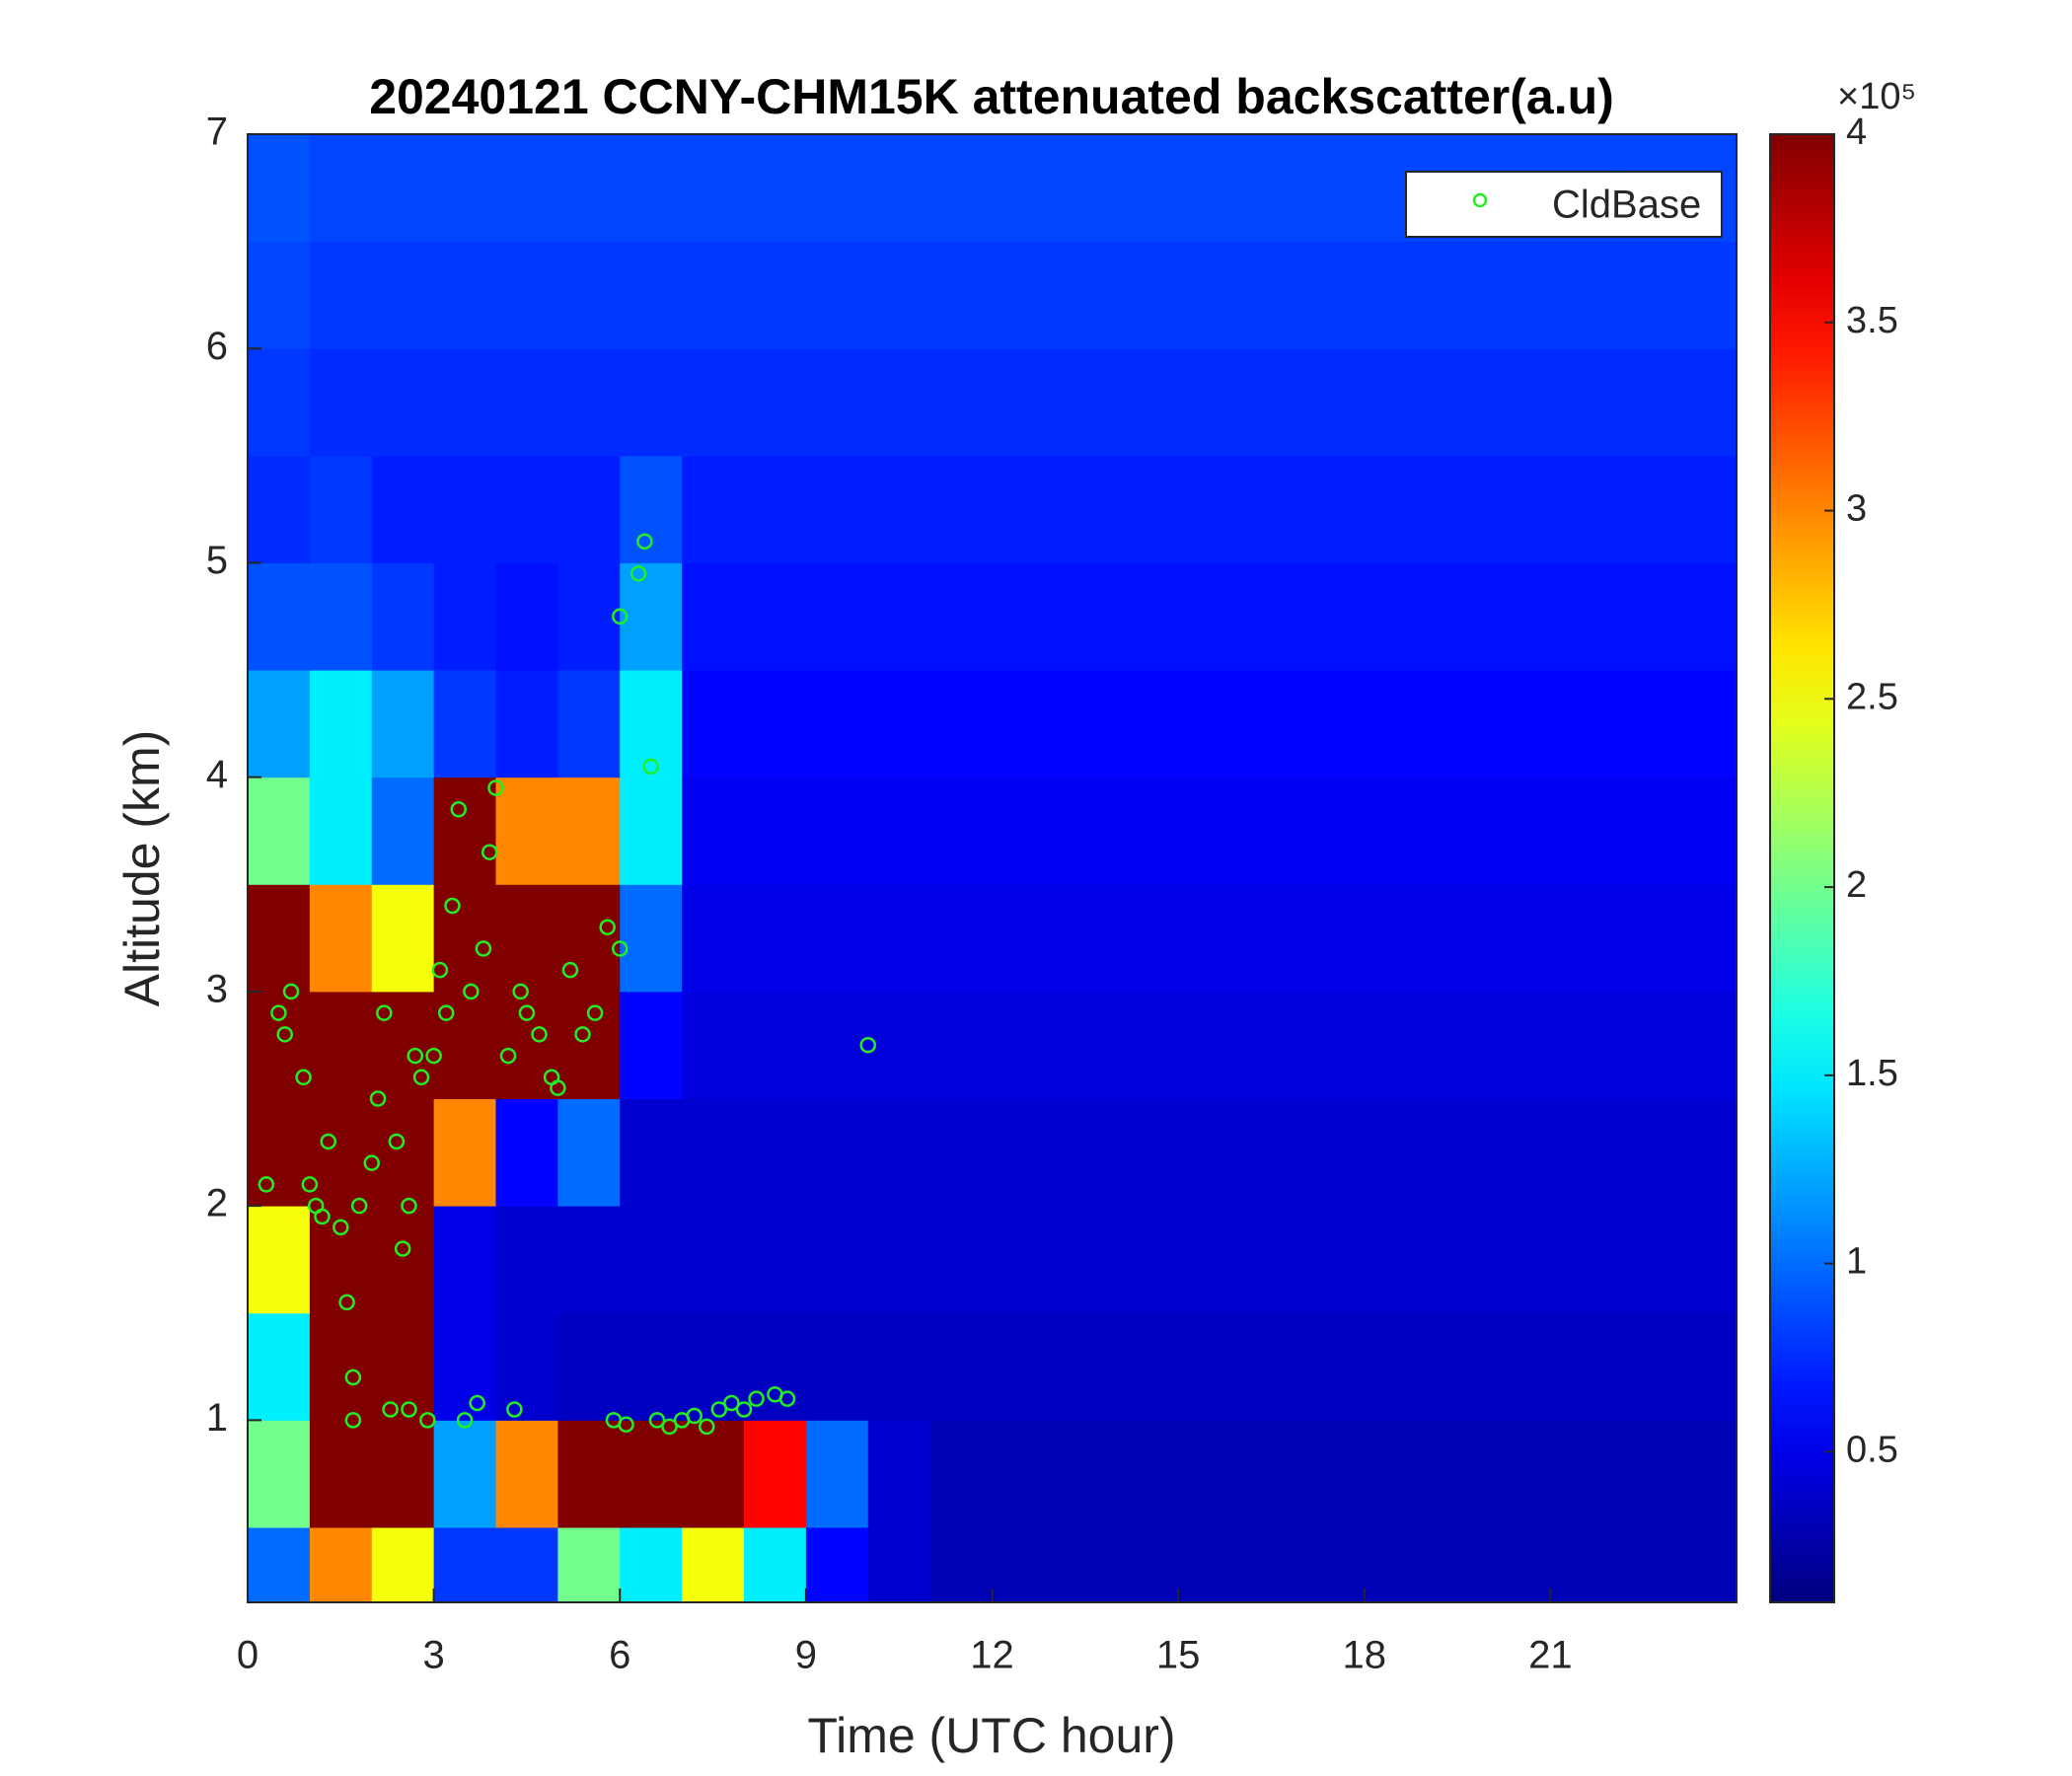 This screenshot has height=1776, width=2072. I want to click on x-tick-label: 15, so click(1179, 1655).